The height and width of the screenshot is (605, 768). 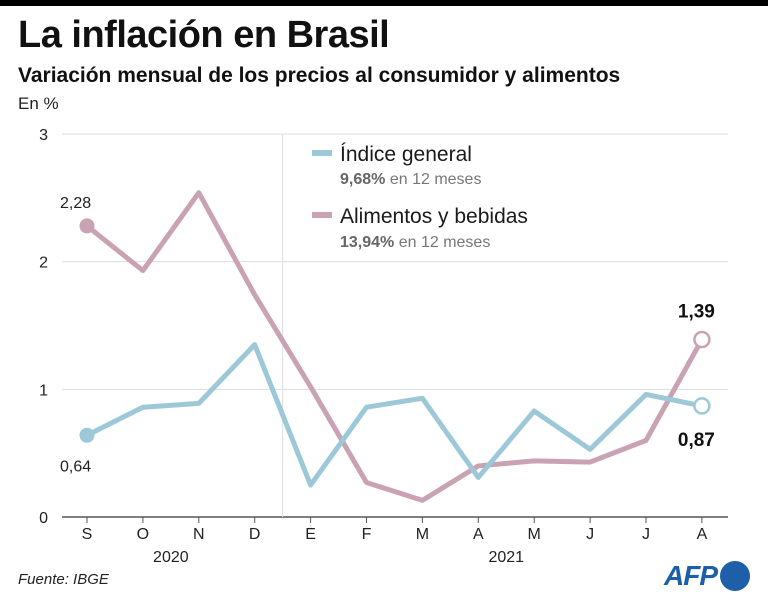 What do you see at coordinates (87, 435) in the screenshot?
I see `point-general-first` at bounding box center [87, 435].